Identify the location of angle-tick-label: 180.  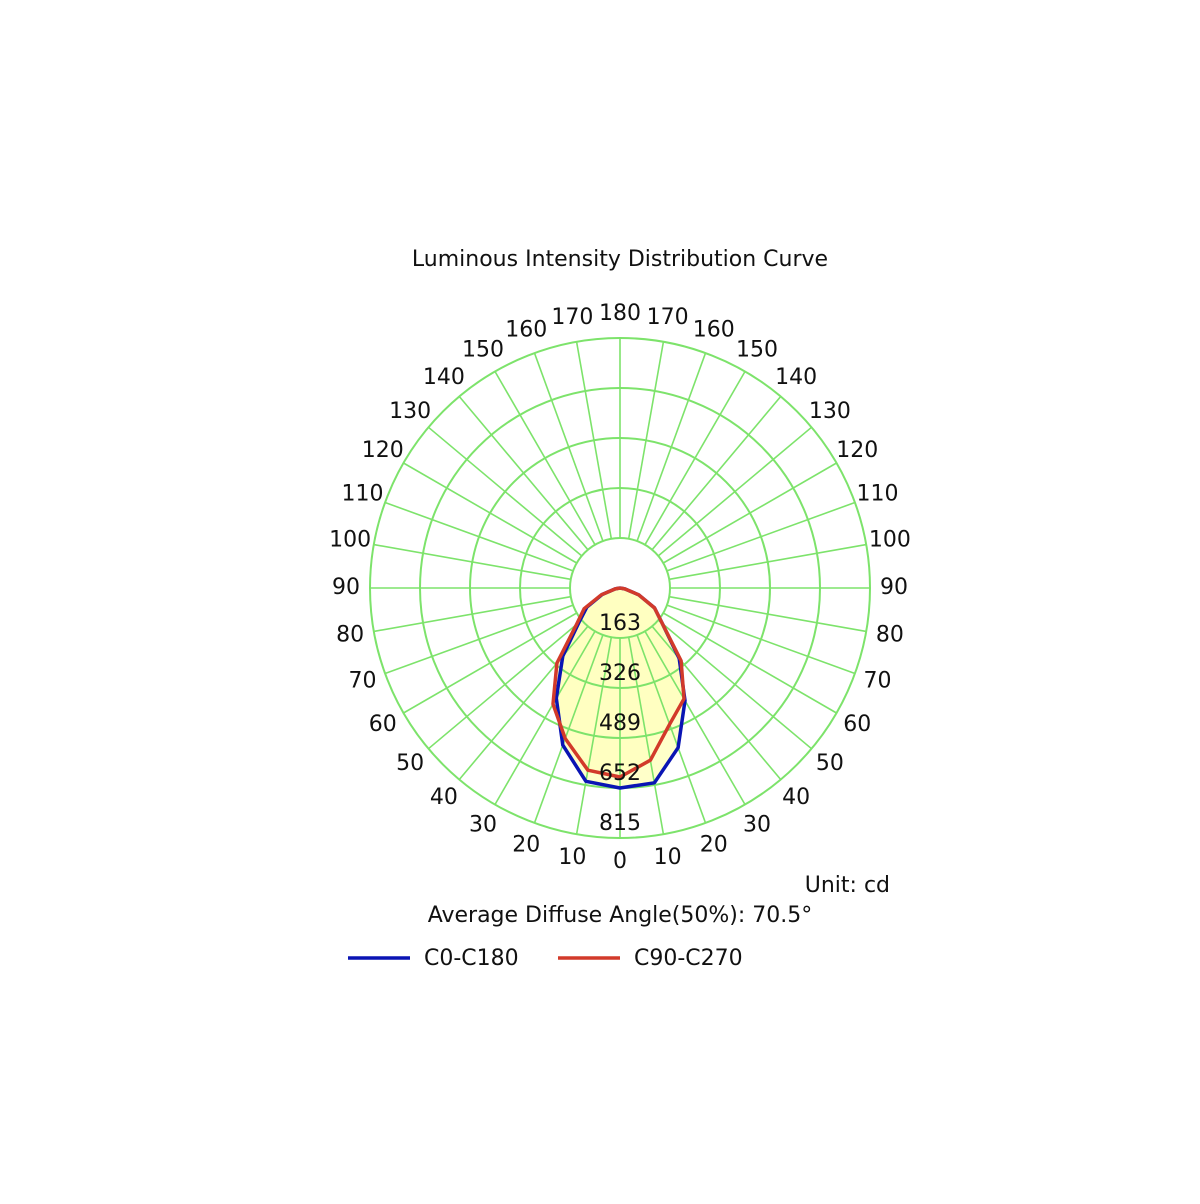
(620, 313).